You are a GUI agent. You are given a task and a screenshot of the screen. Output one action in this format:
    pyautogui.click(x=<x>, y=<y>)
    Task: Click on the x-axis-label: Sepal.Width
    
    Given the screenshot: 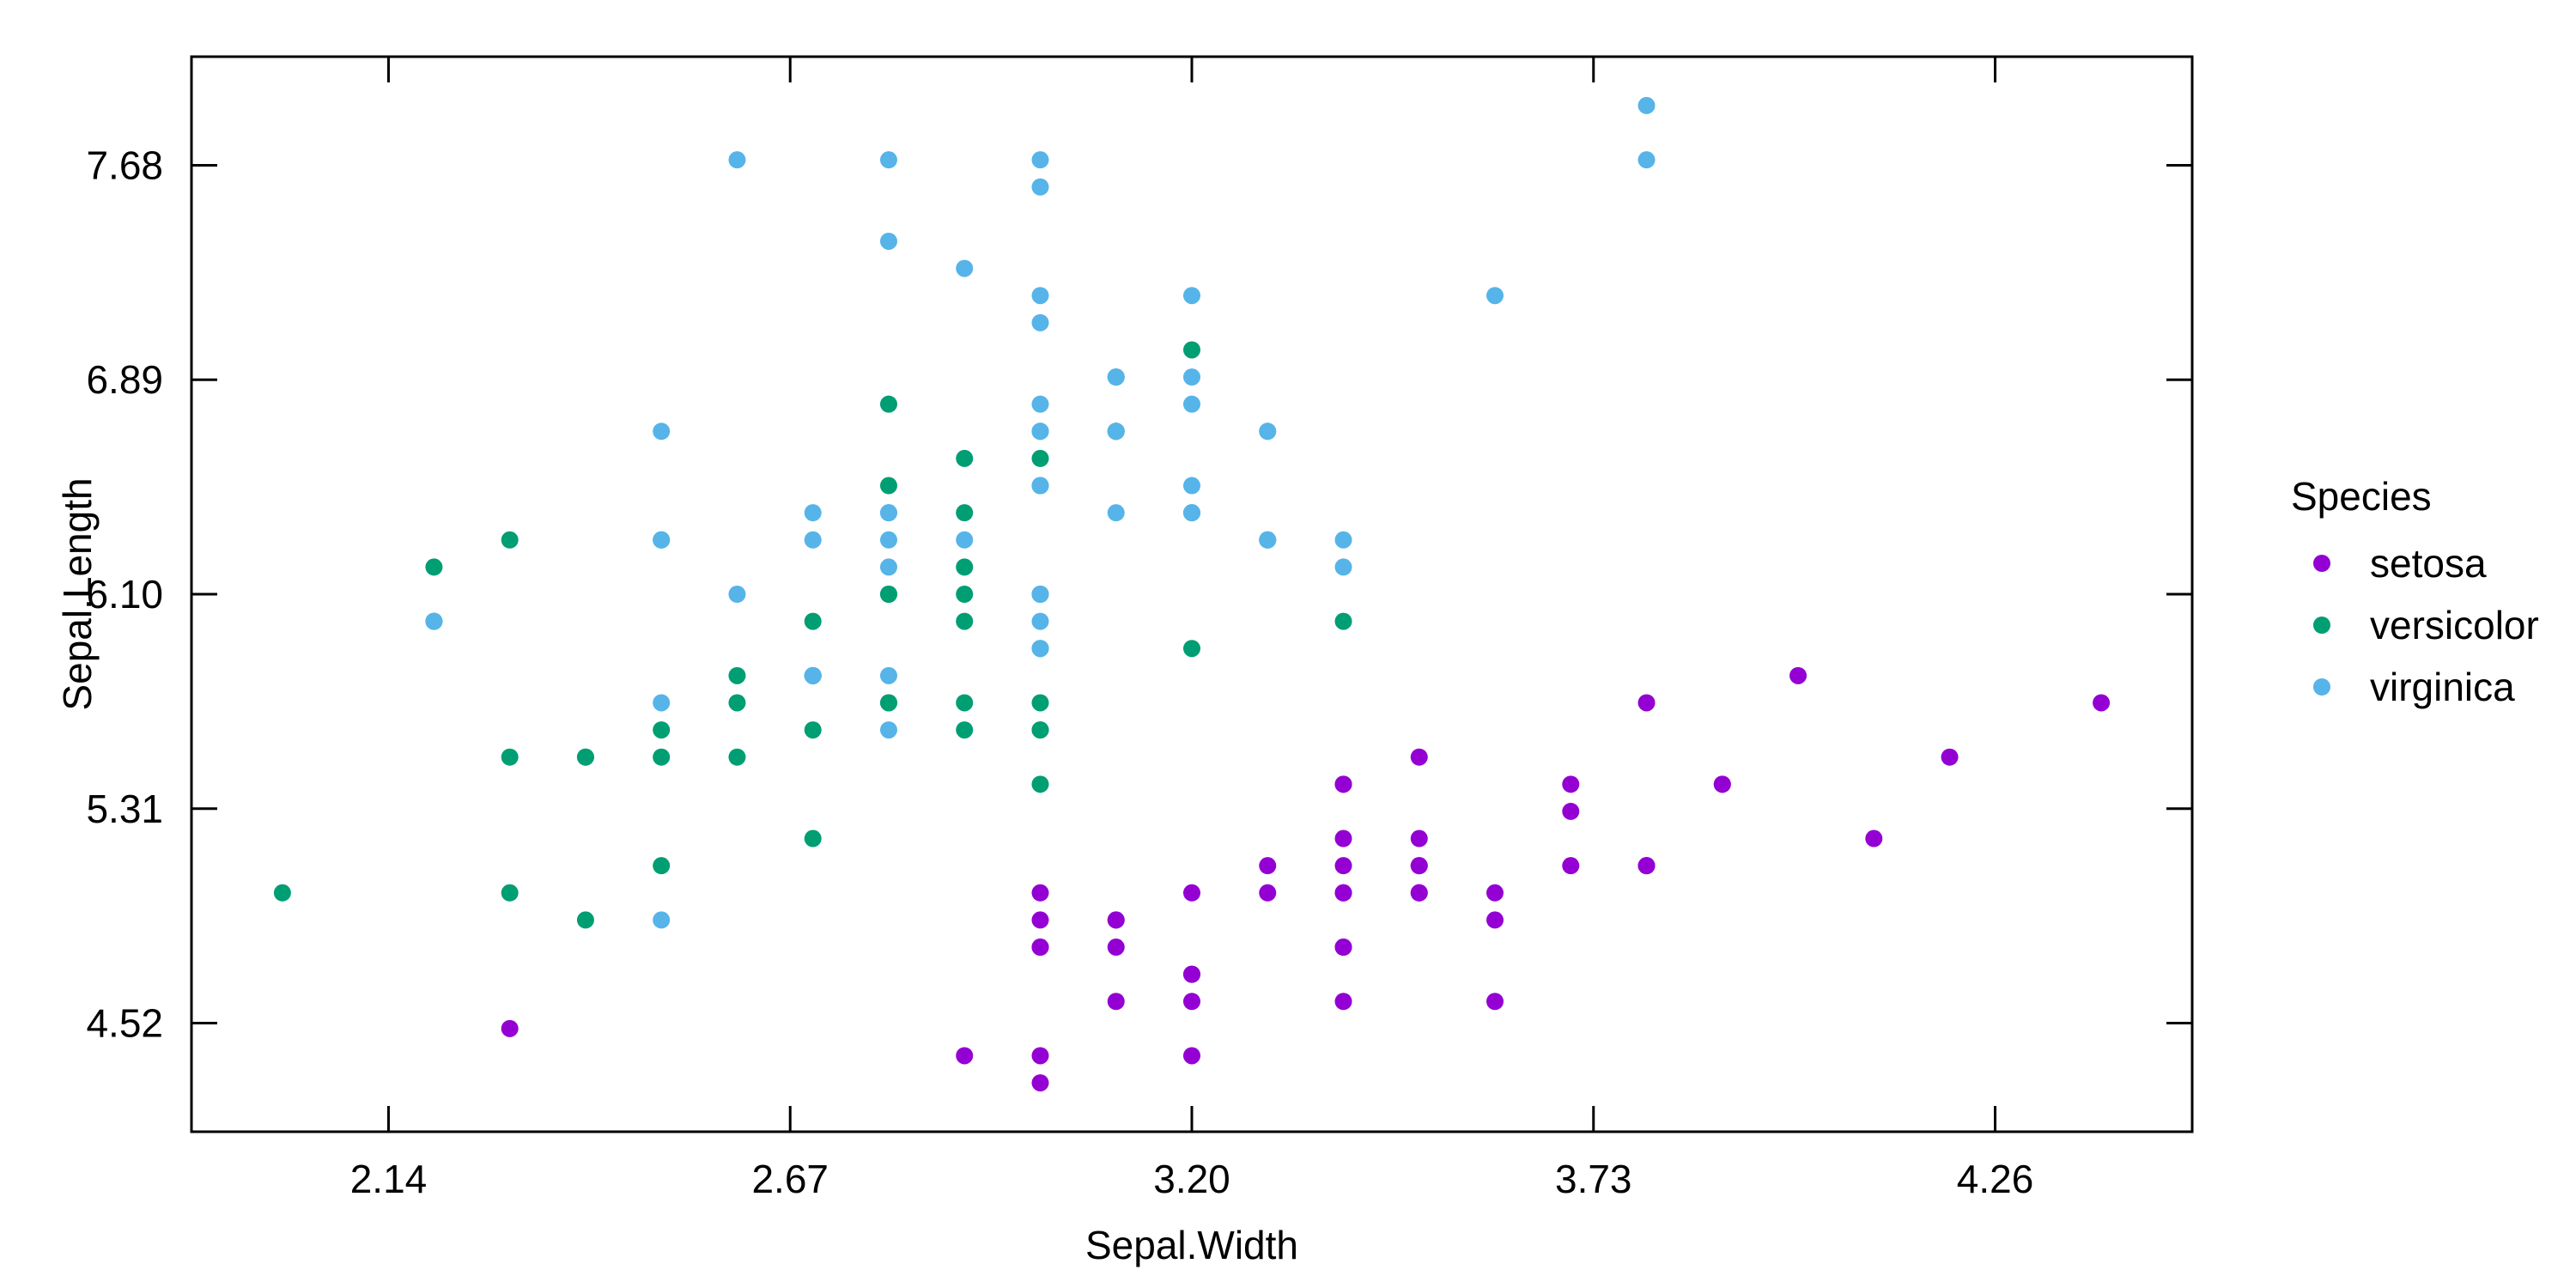 What is the action you would take?
    pyautogui.click(x=1191, y=1245)
    